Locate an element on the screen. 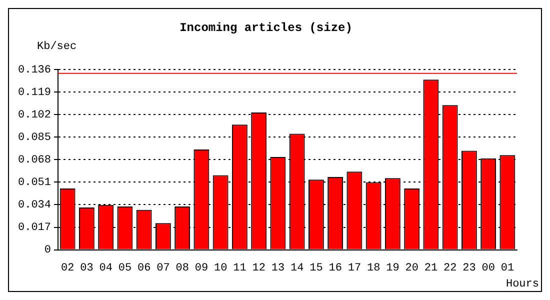 Image resolution: width=550 pixels, height=300 pixels. x-tick-label: 04 is located at coordinates (106, 268).